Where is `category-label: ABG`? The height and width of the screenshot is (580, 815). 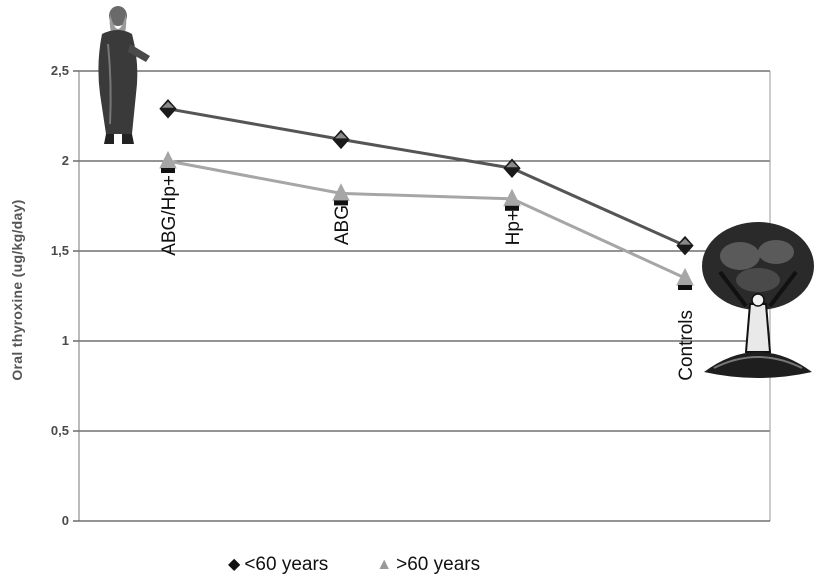
category-label: ABG is located at coordinates (342, 225).